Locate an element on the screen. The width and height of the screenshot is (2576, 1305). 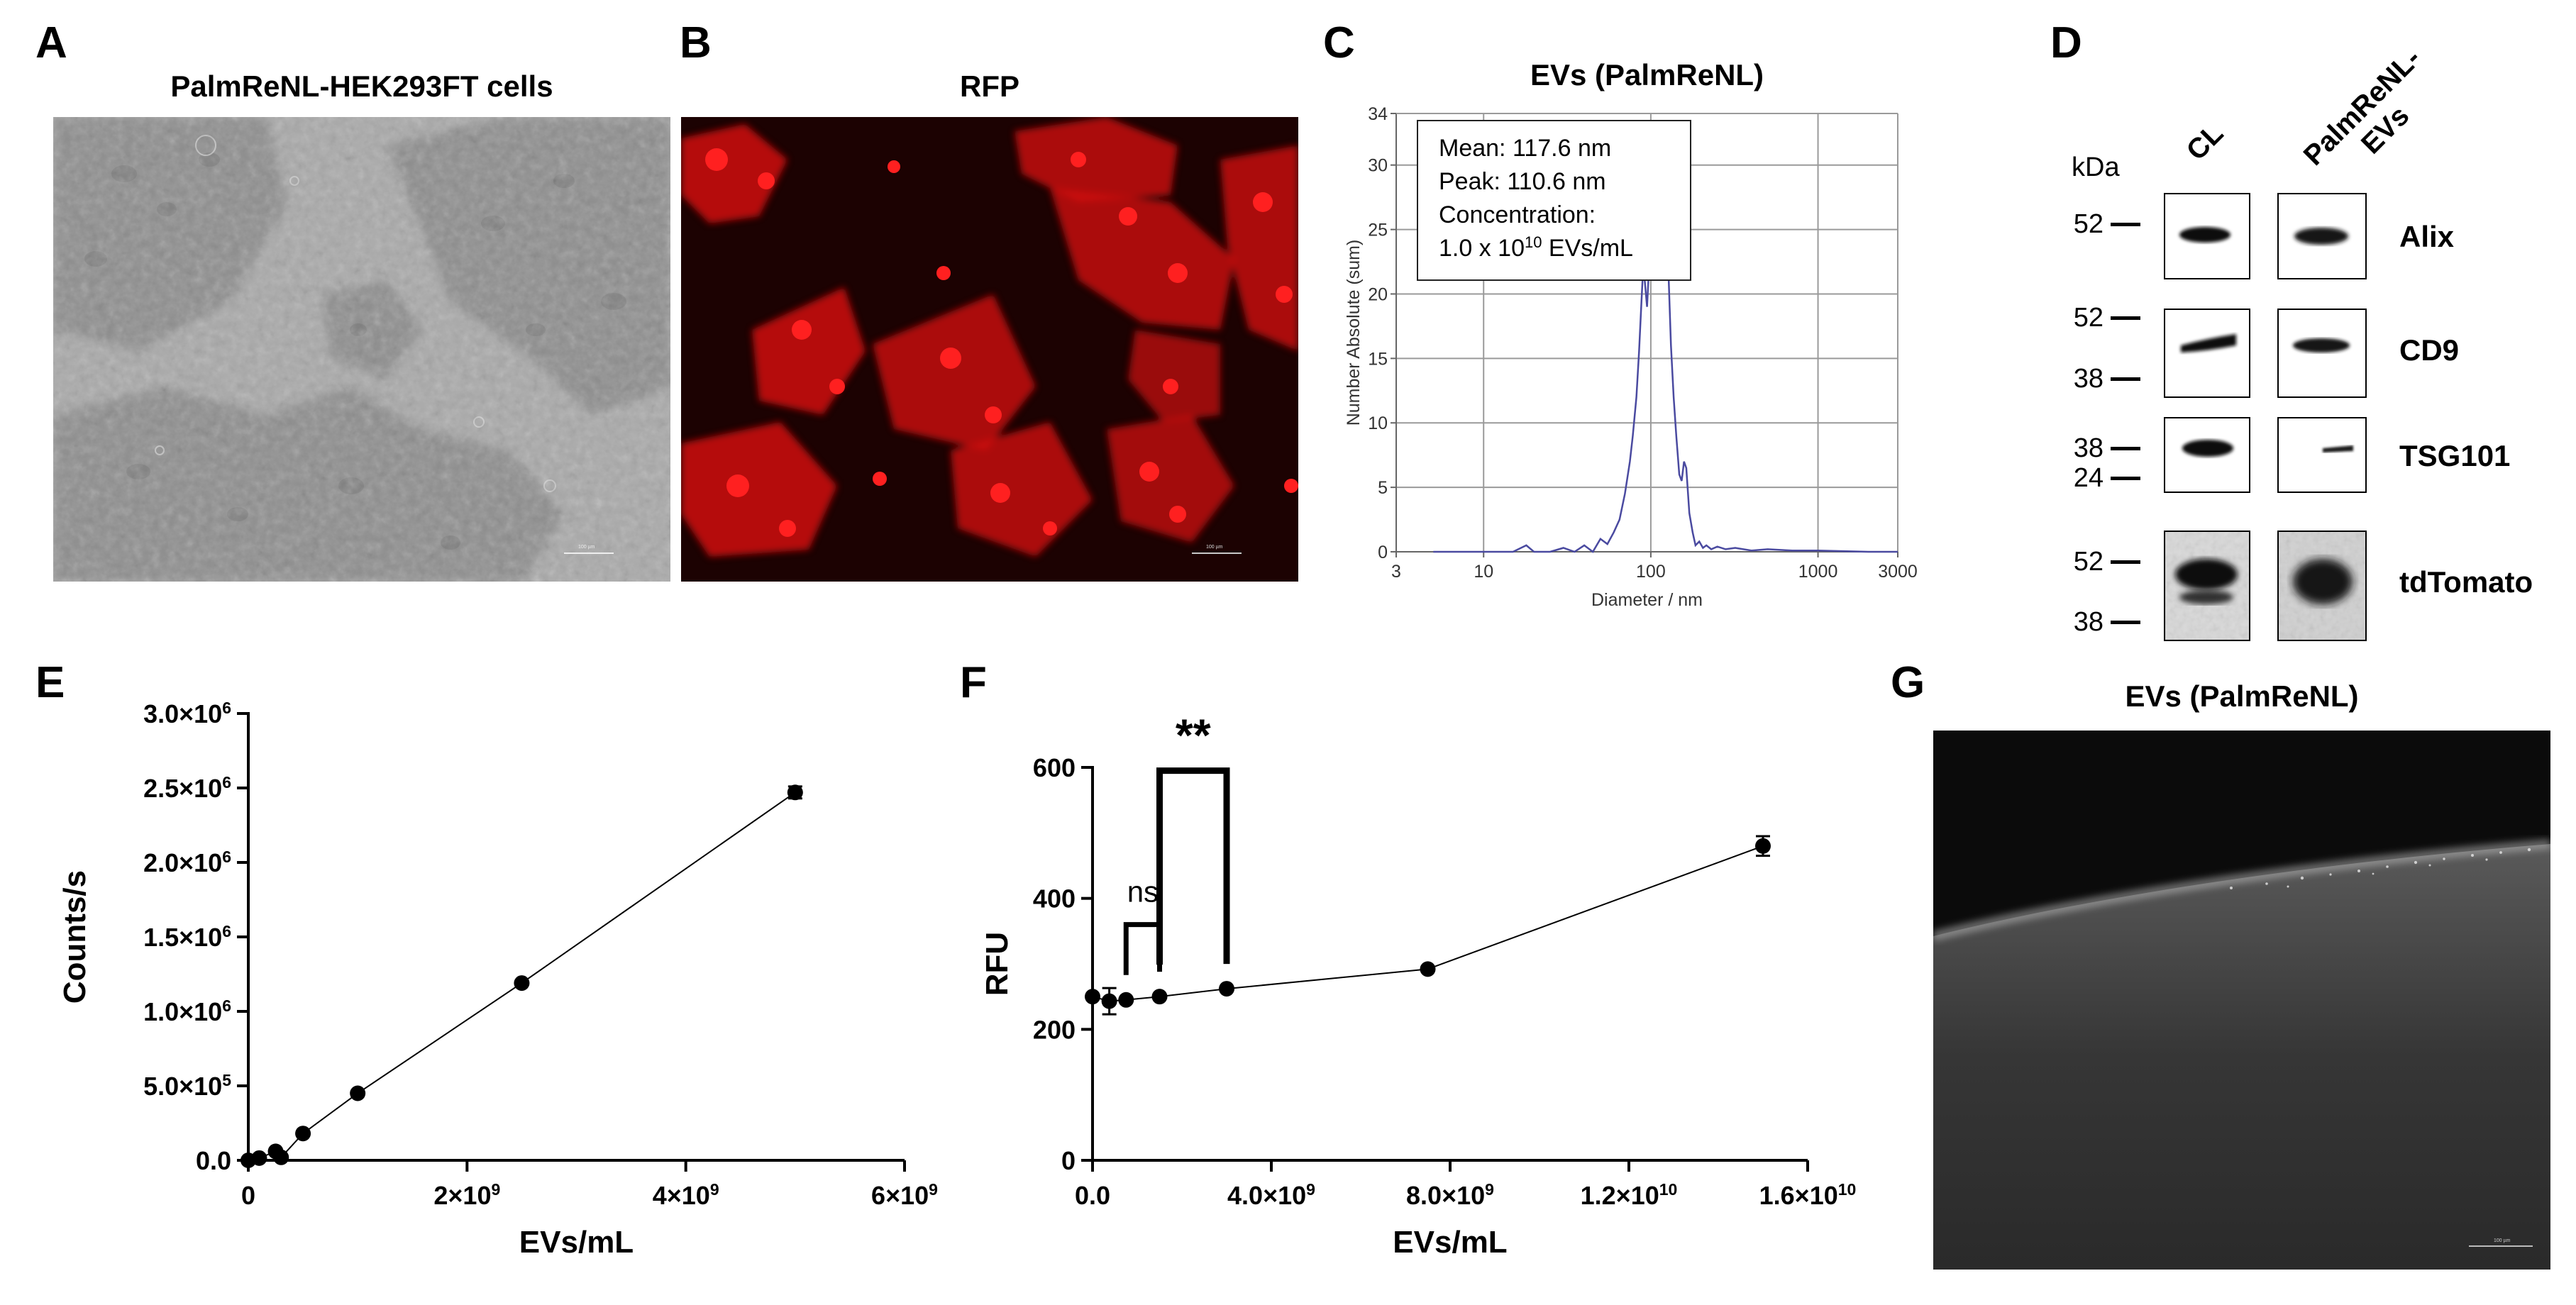
panel-label-c: C is located at coordinates (1339, 42).